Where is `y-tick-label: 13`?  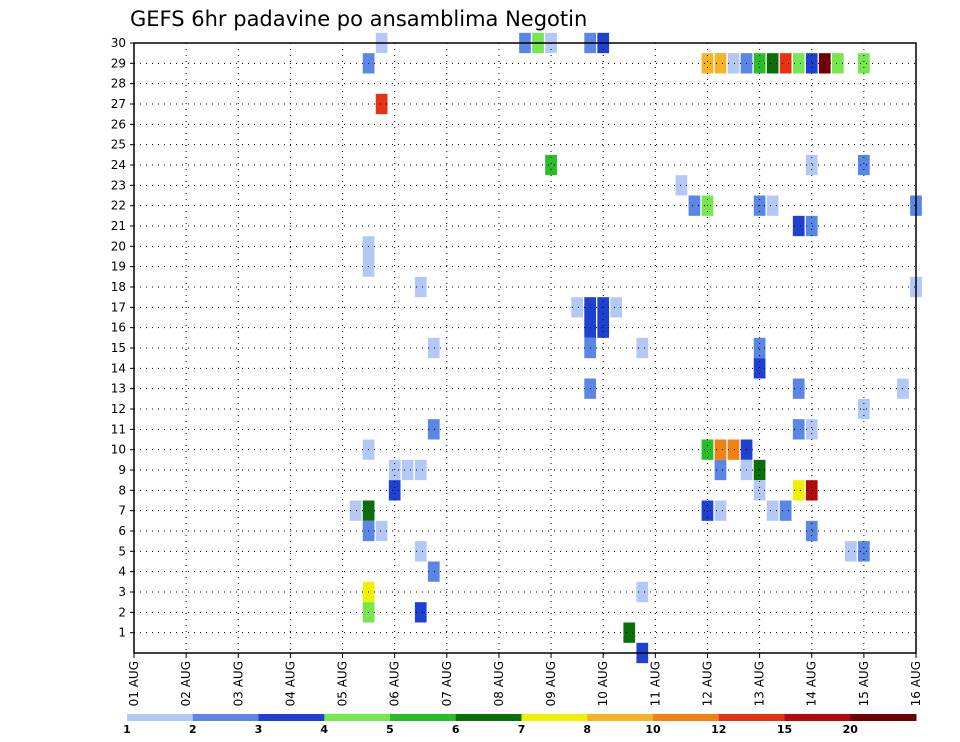 y-tick-label: 13 is located at coordinates (118, 389).